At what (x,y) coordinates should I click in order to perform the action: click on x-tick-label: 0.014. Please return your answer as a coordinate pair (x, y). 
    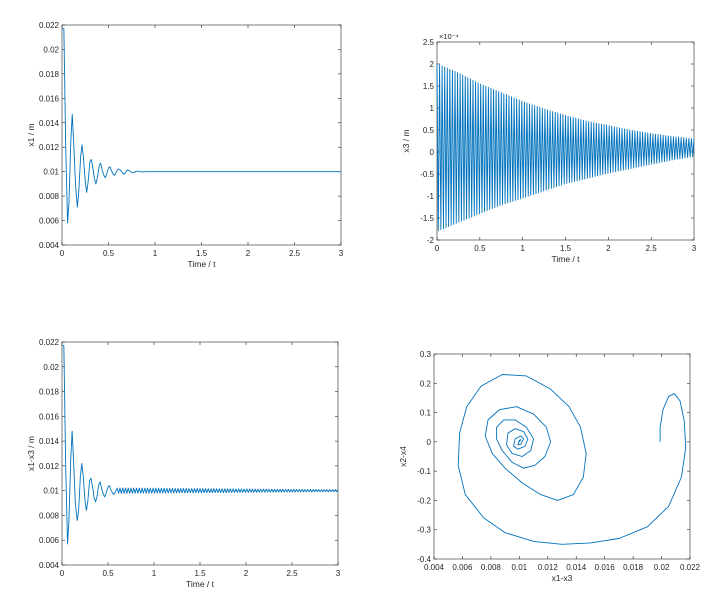
    Looking at the image, I should click on (576, 567).